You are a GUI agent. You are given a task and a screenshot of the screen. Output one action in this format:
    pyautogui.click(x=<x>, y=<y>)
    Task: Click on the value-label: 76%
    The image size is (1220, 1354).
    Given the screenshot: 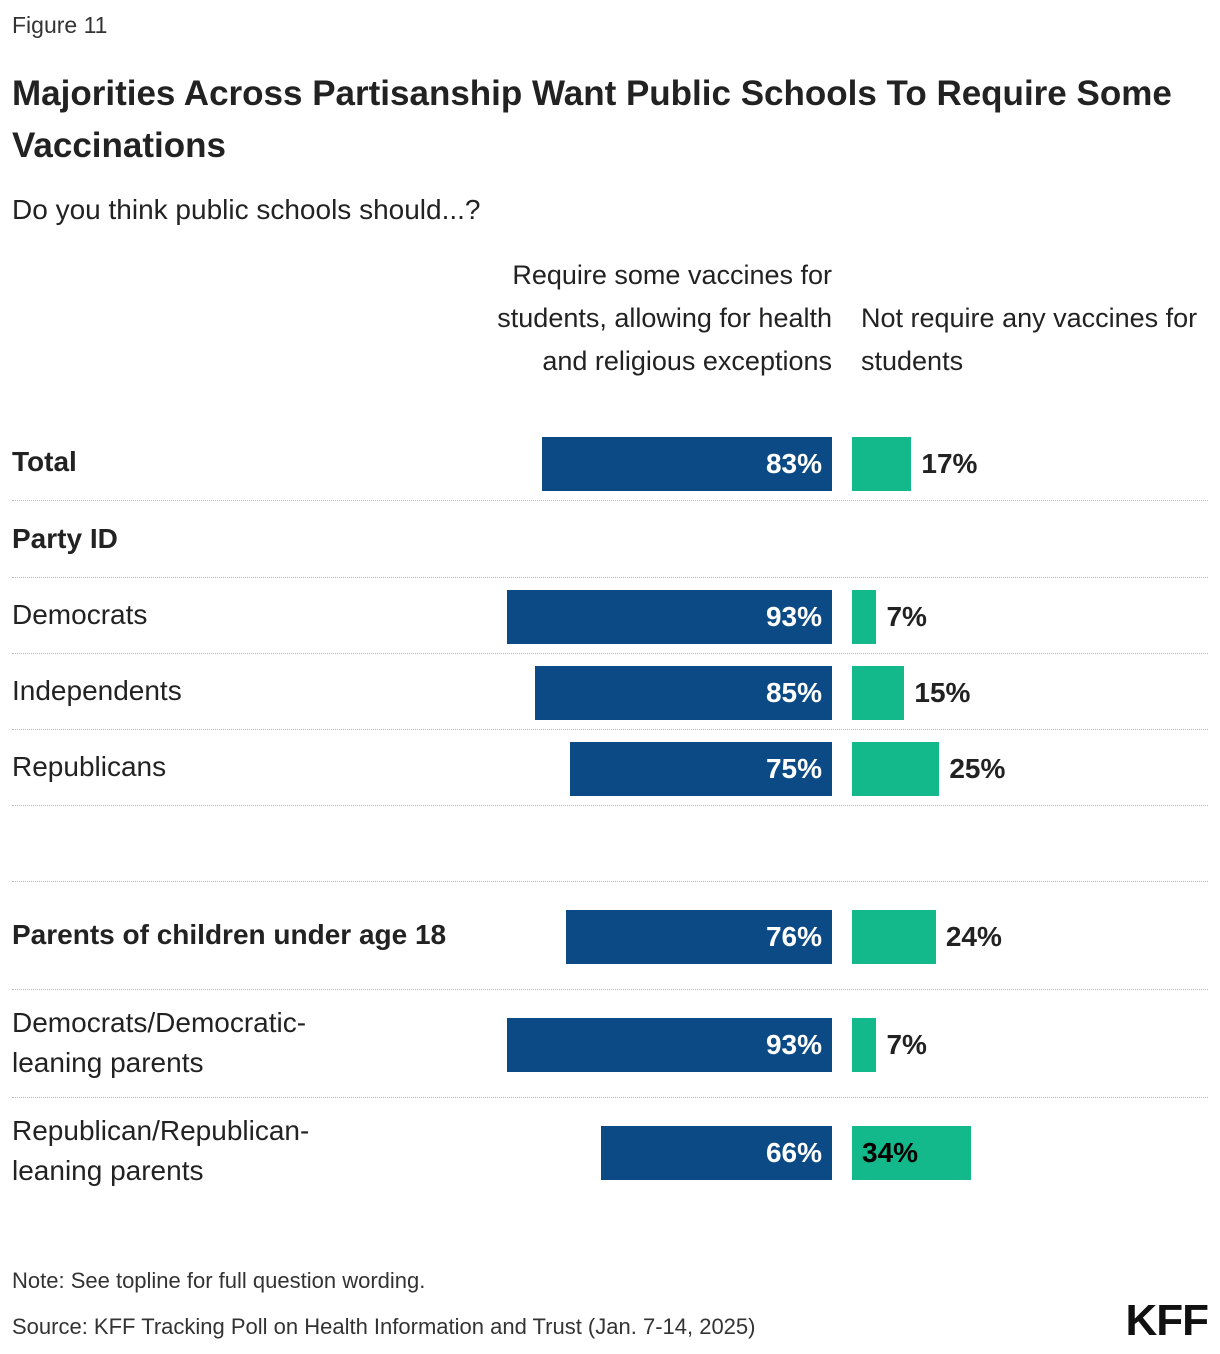 What is the action you would take?
    pyautogui.click(x=793, y=936)
    